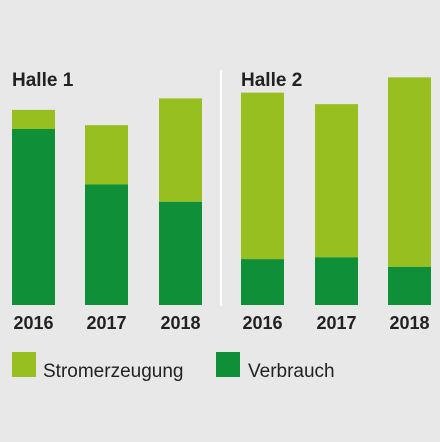  Describe the element at coordinates (262, 176) in the screenshot. I see `bar-panel2-2016-stromerzeugung` at that location.